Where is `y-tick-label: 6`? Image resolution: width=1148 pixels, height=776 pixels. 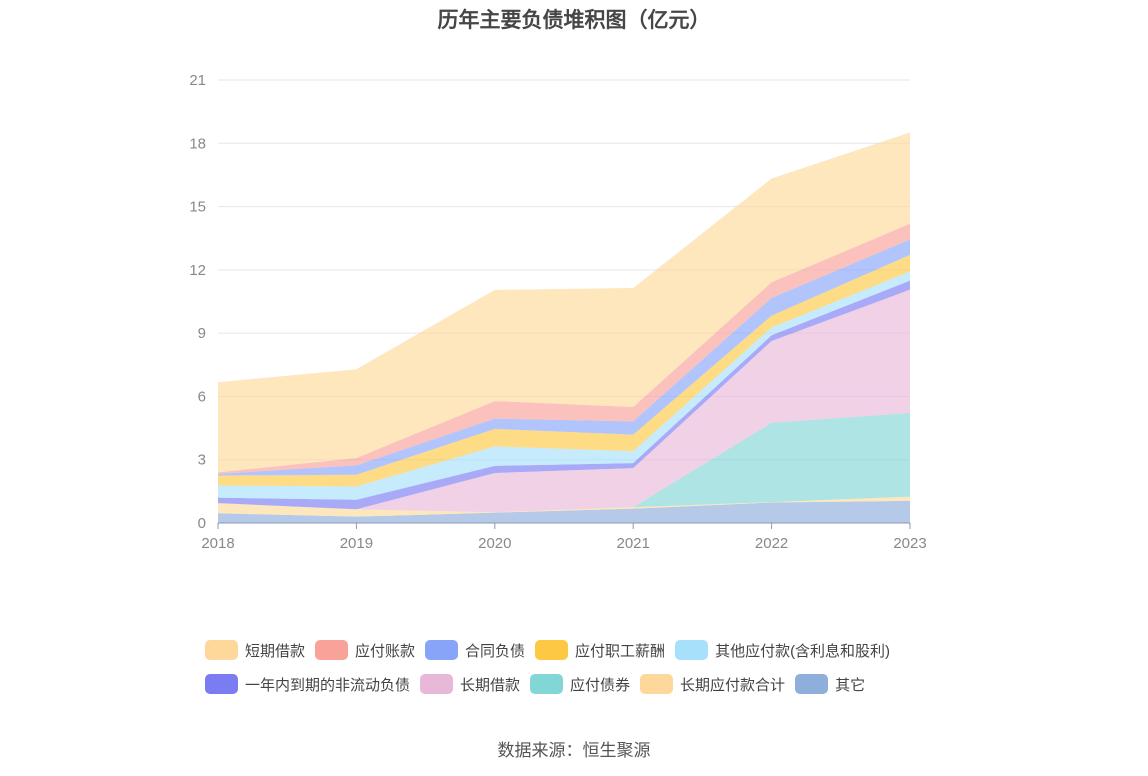
y-tick-label: 6 is located at coordinates (202, 396).